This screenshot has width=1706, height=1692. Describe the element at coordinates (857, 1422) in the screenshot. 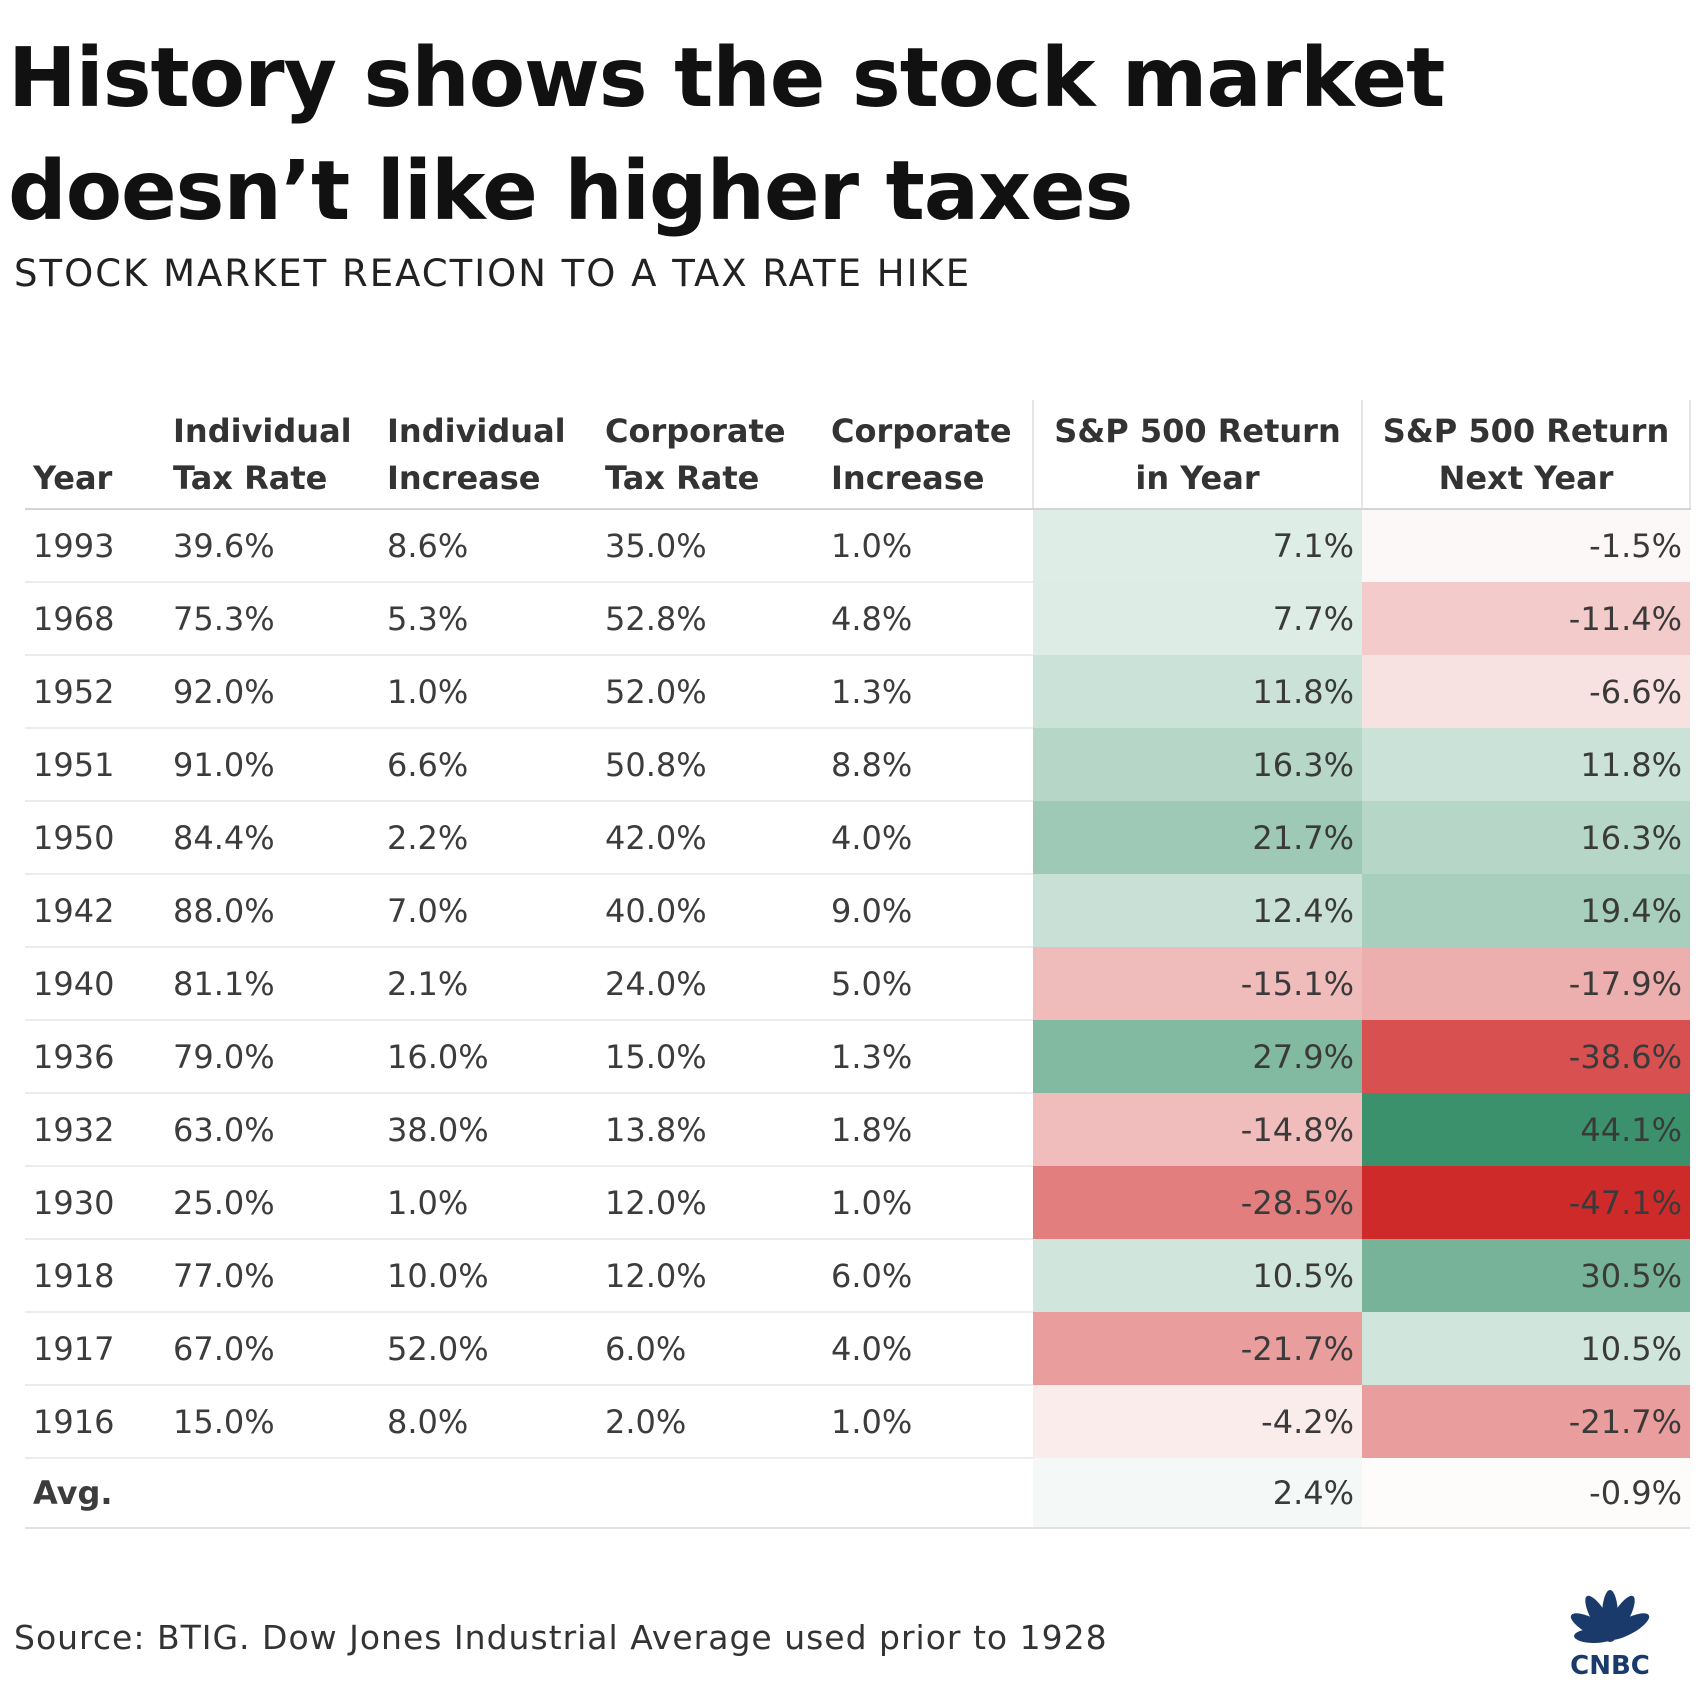

I see `table-row: 1916 15.0% 8.0% 2.0% 1.0% -4.2% -21.7%` at that location.